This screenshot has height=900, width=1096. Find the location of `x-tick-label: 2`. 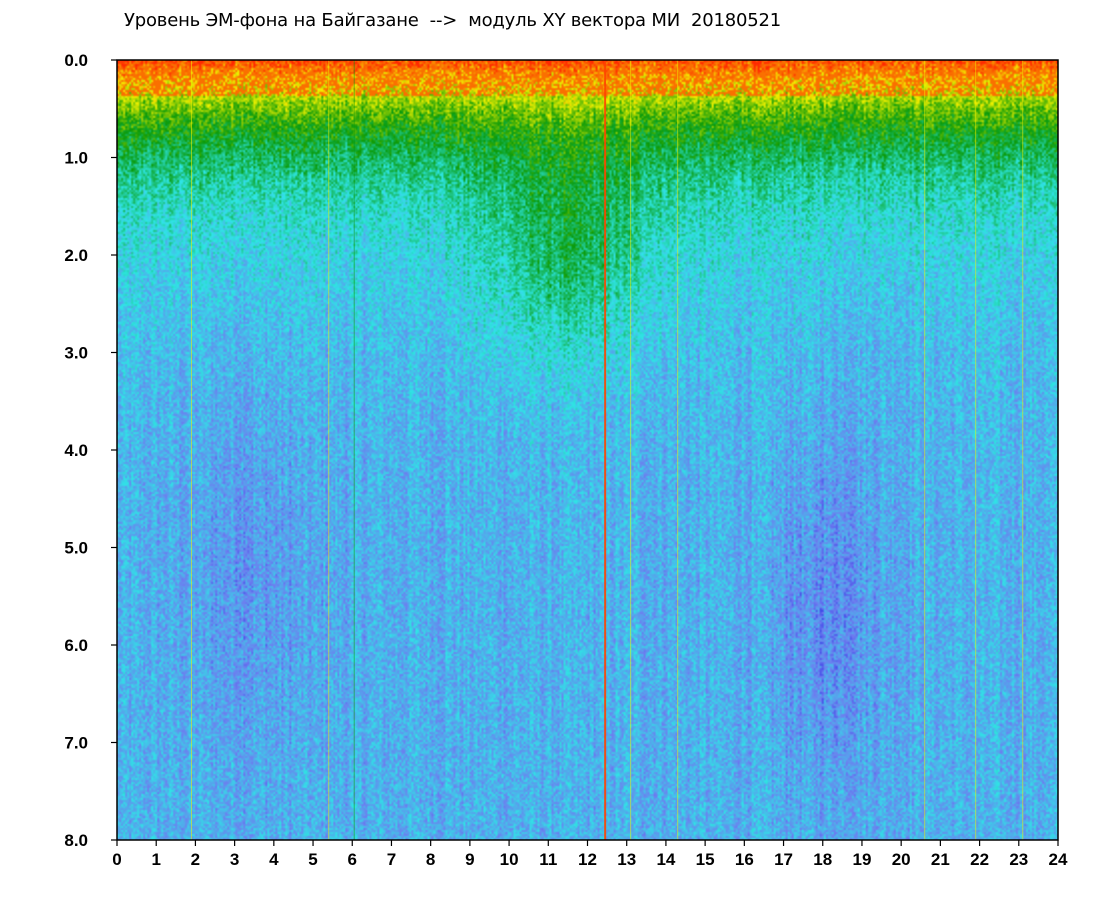

x-tick-label: 2 is located at coordinates (195, 859).